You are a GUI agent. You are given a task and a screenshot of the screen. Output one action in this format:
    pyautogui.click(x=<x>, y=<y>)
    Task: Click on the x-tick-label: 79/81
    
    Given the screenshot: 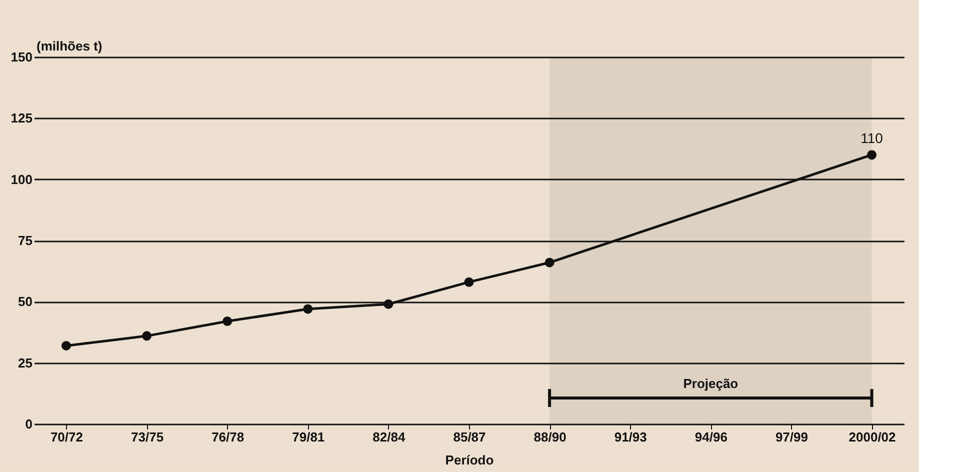 What is the action you would take?
    pyautogui.click(x=308, y=437)
    